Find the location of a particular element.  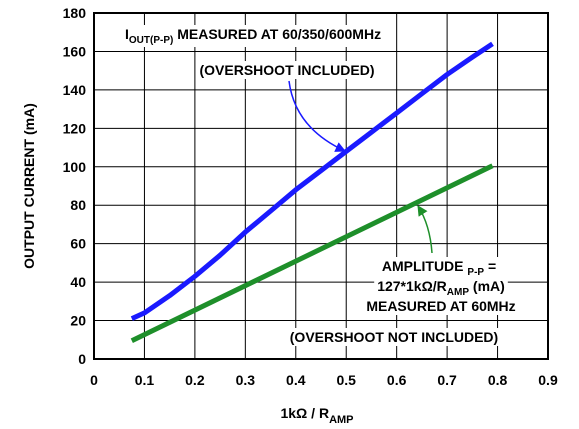

y-tick-label: 180 is located at coordinates (75, 13).